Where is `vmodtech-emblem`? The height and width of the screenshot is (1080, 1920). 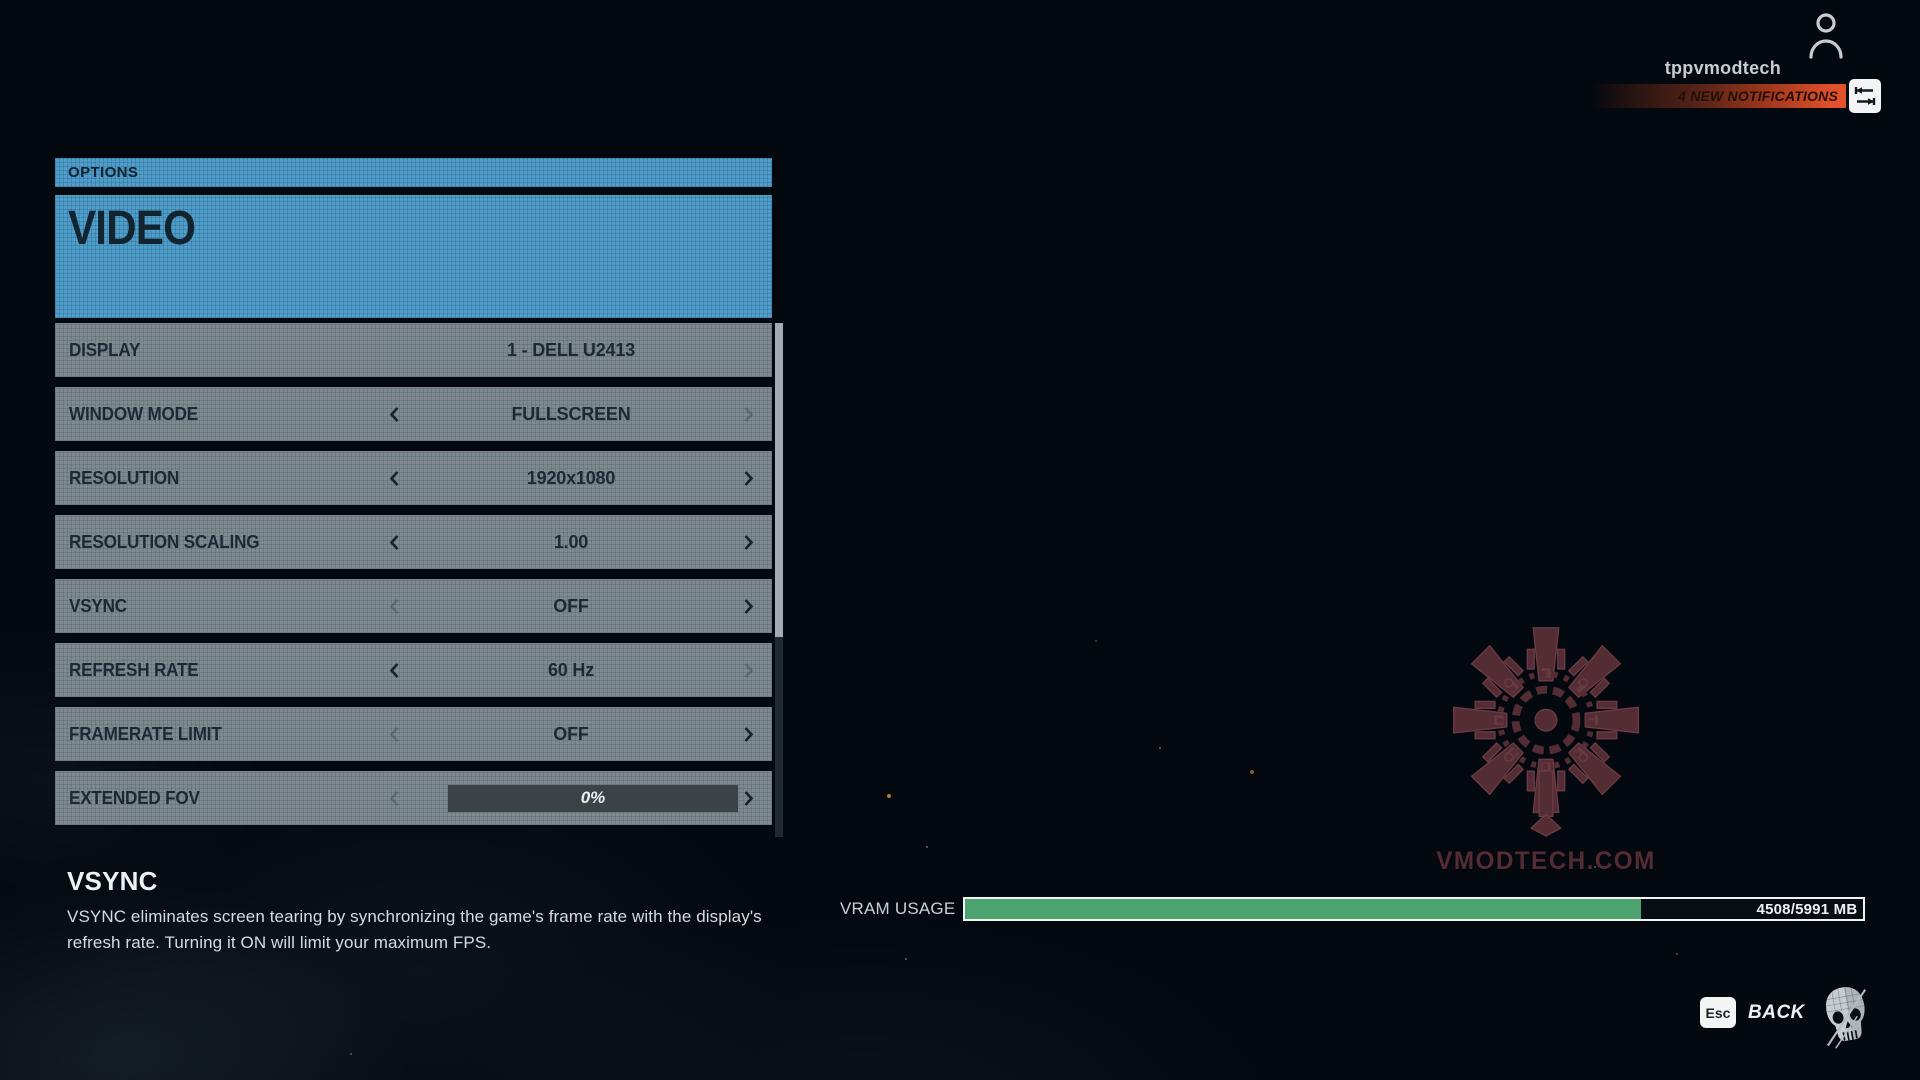 vmodtech-emblem is located at coordinates (1546, 732).